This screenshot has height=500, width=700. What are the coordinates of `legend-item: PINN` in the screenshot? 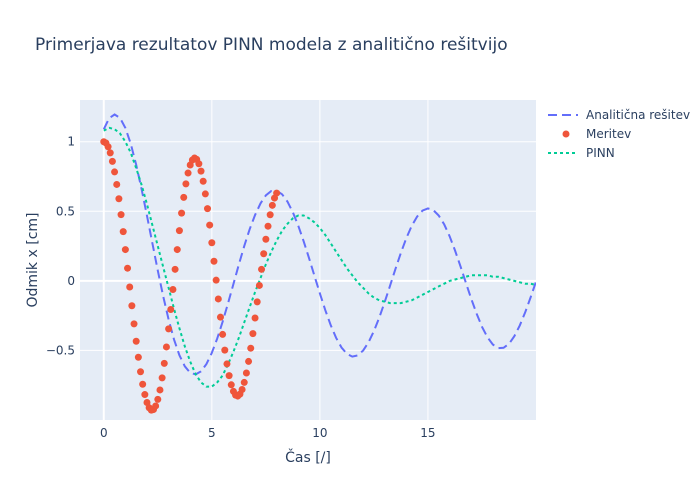 It's located at (581, 153).